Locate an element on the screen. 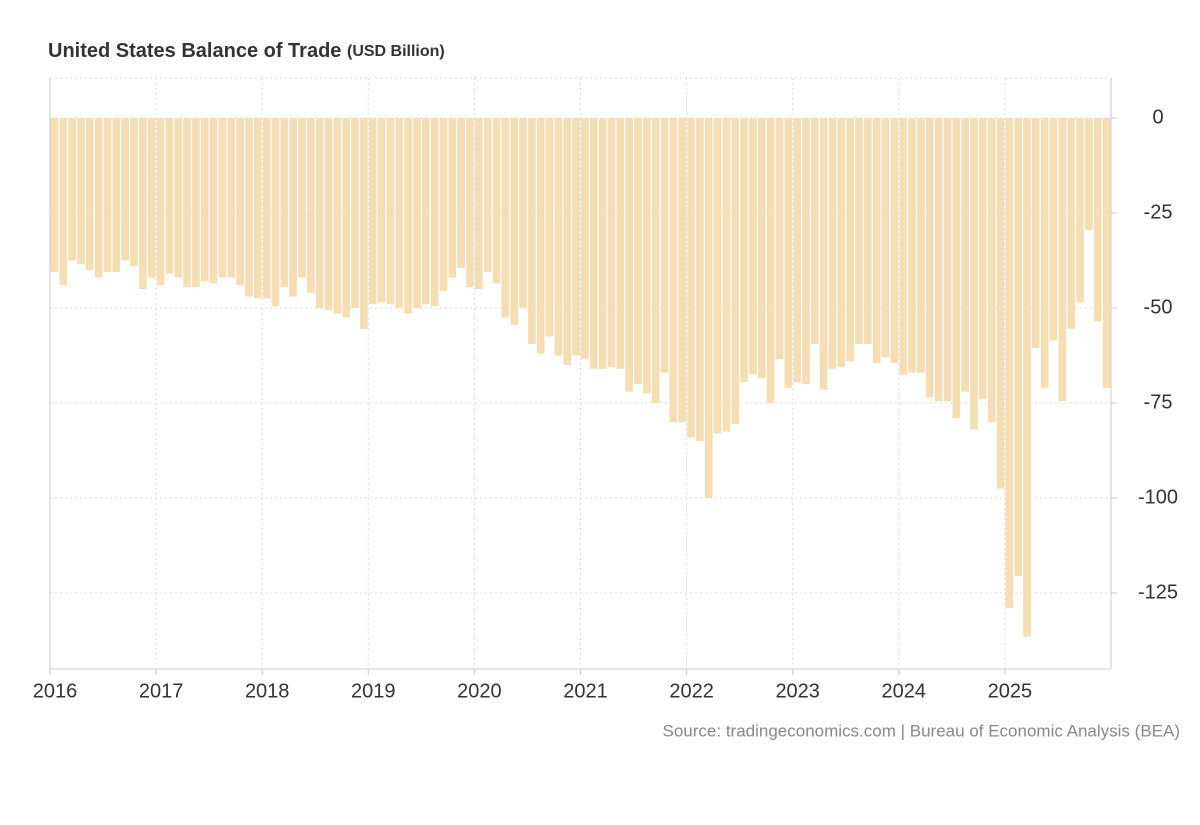  x-tick-label: 2021 is located at coordinates (585, 691).